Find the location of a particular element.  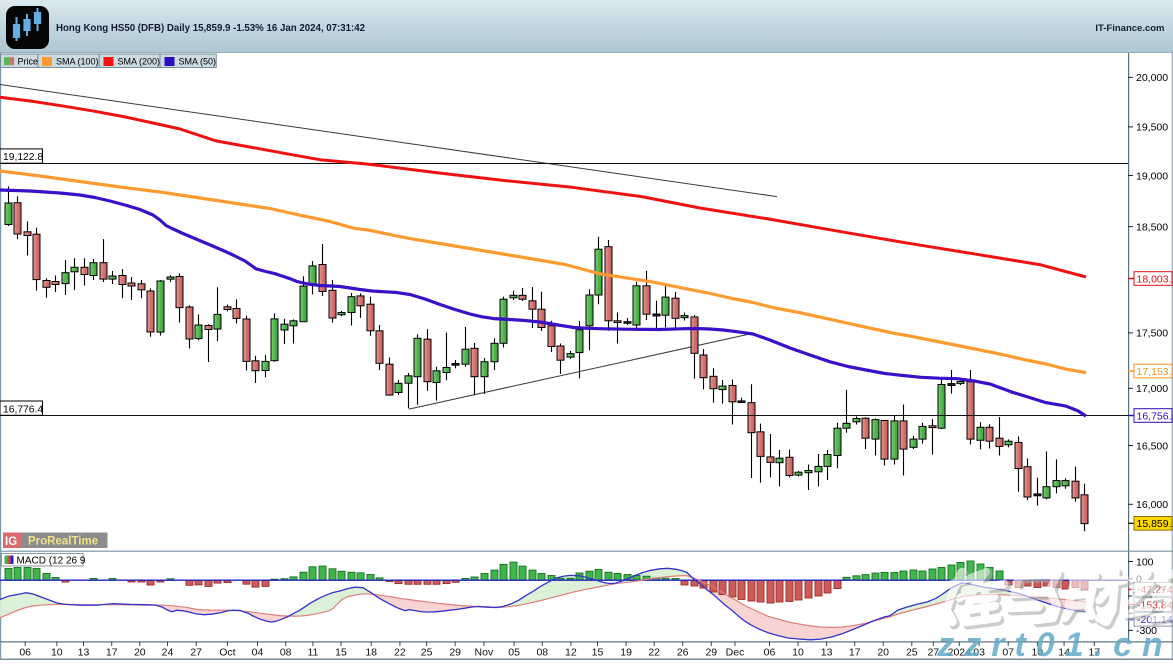

svg-text: 12 is located at coordinates (571, 653).